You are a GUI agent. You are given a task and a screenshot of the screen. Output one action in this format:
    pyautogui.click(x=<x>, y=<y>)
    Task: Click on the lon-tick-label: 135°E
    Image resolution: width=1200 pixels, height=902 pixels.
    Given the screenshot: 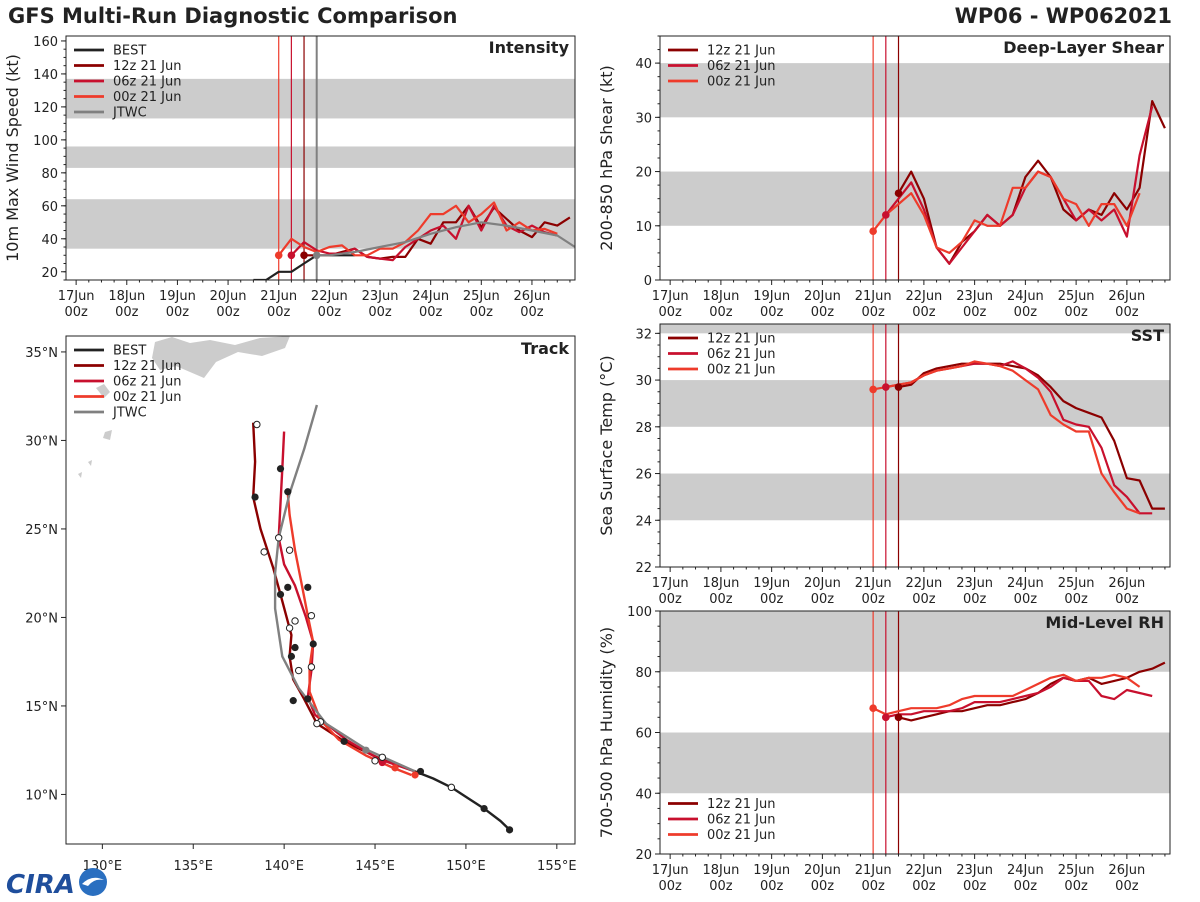 What is the action you would take?
    pyautogui.click(x=193, y=866)
    